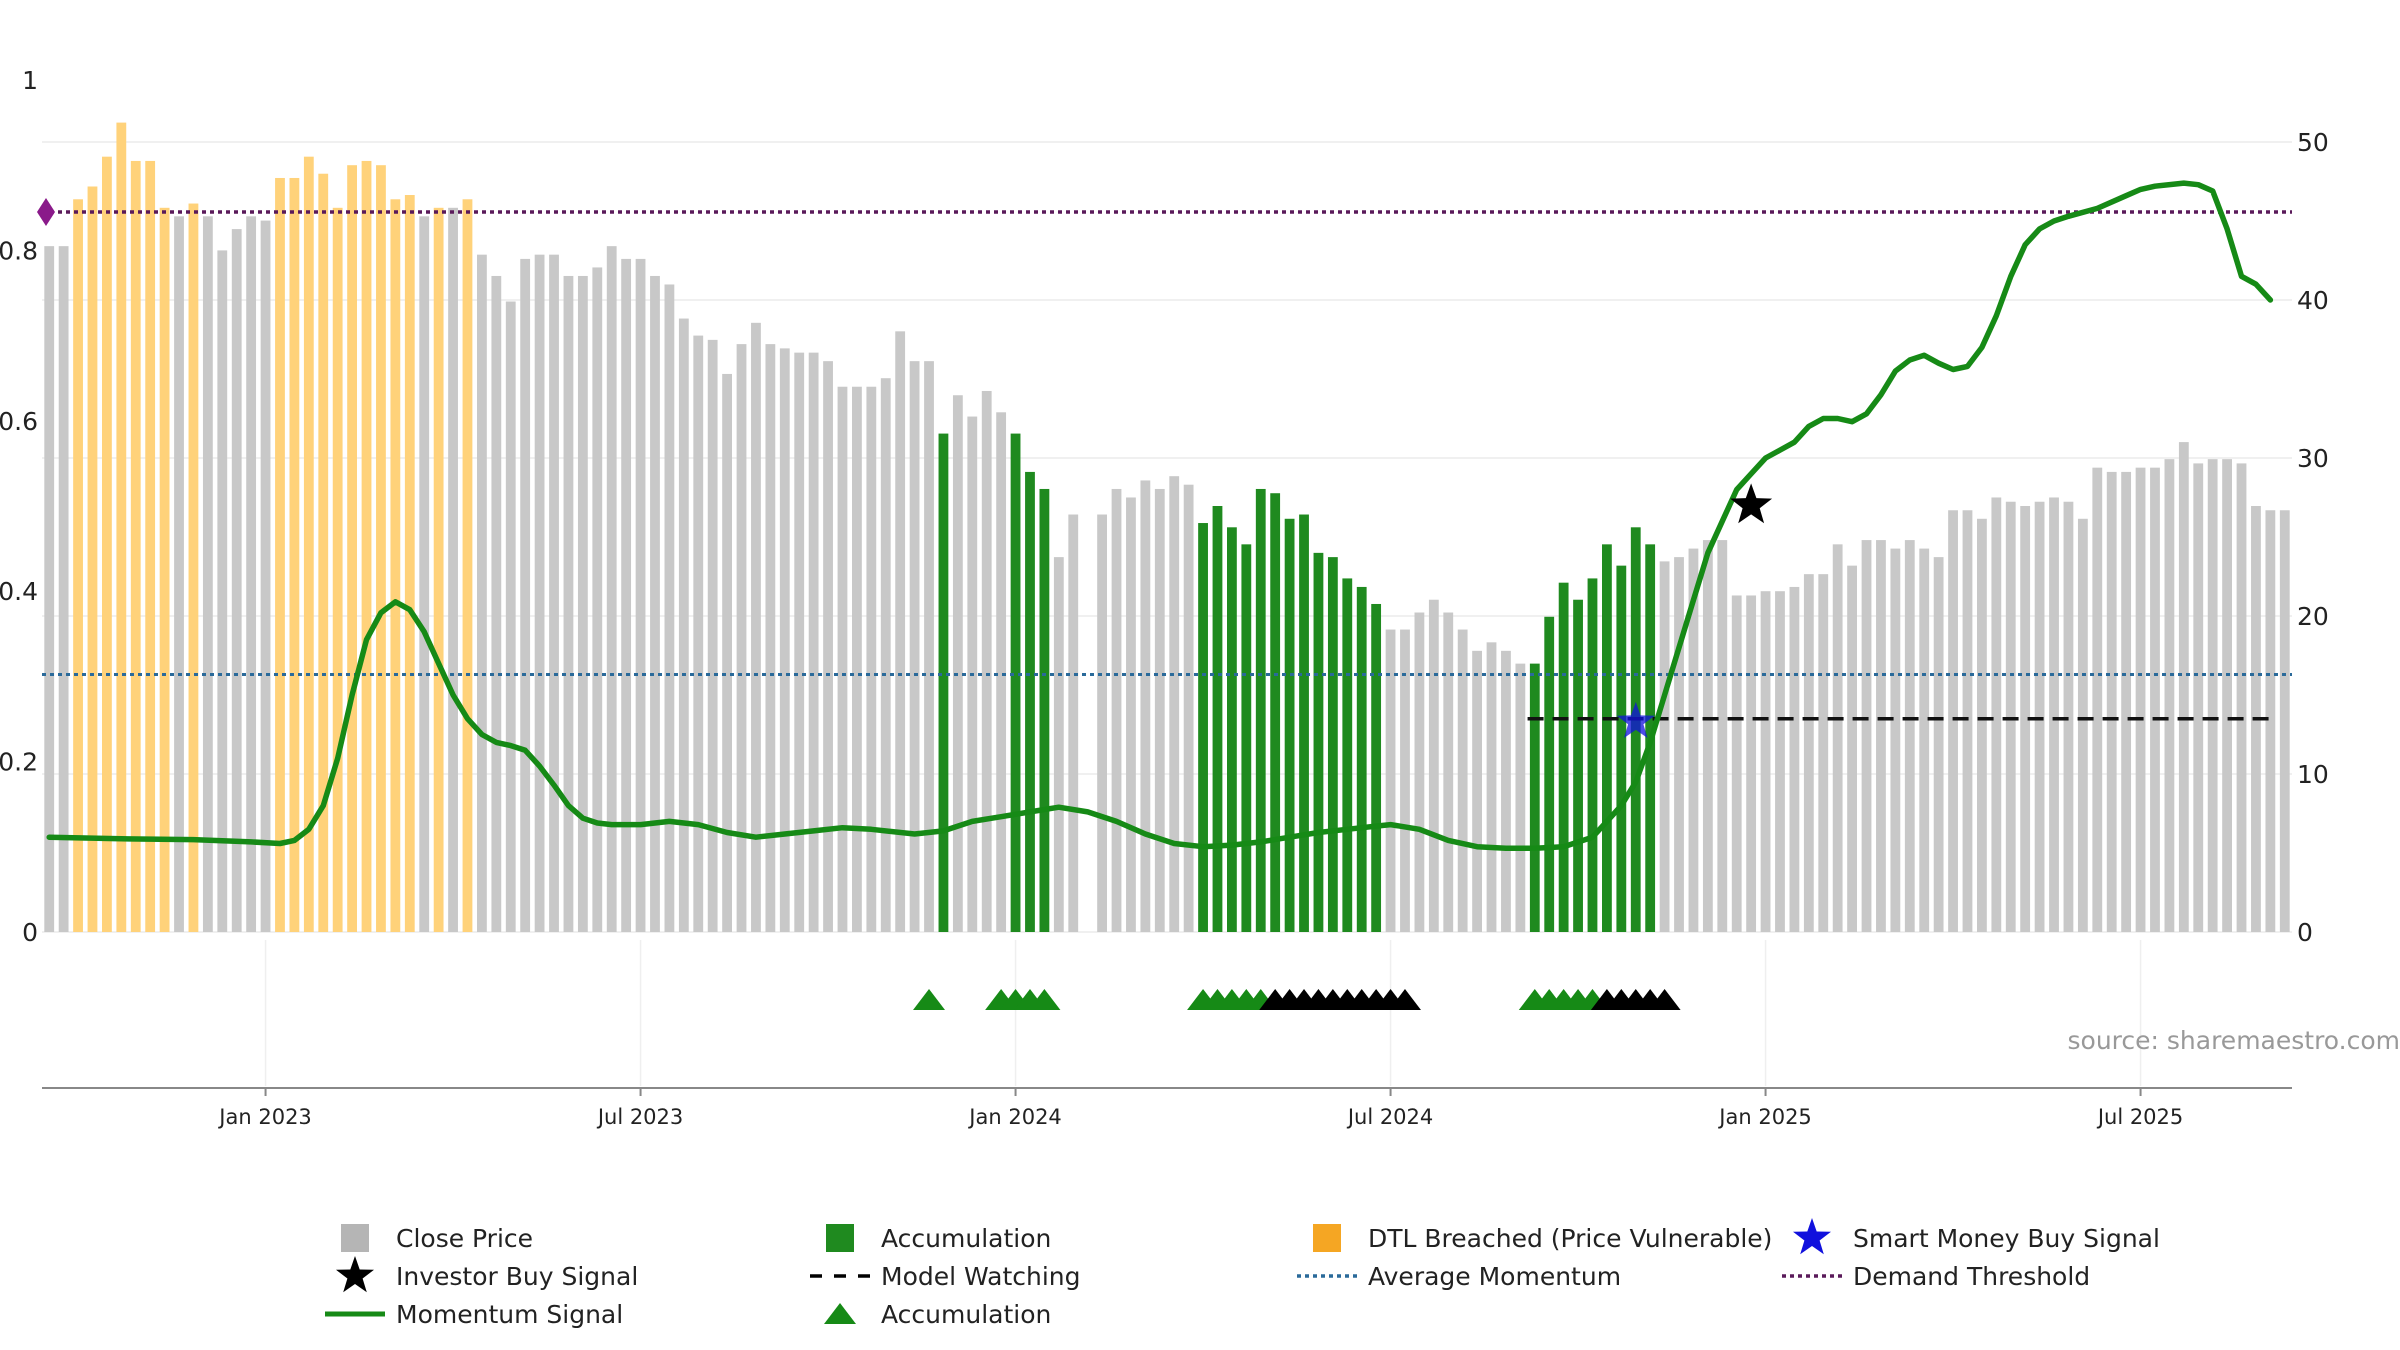  Describe the element at coordinates (1459, 1276) in the screenshot. I see `legend-item-avgmom: Average Momentum` at that location.